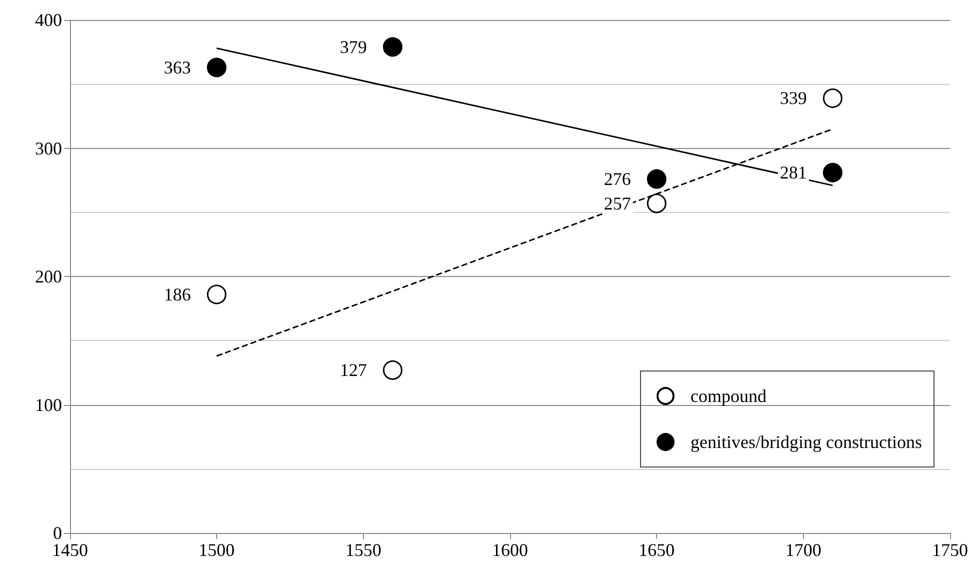 This screenshot has height=577, width=976. I want to click on x-tick-label: 1550, so click(363, 550).